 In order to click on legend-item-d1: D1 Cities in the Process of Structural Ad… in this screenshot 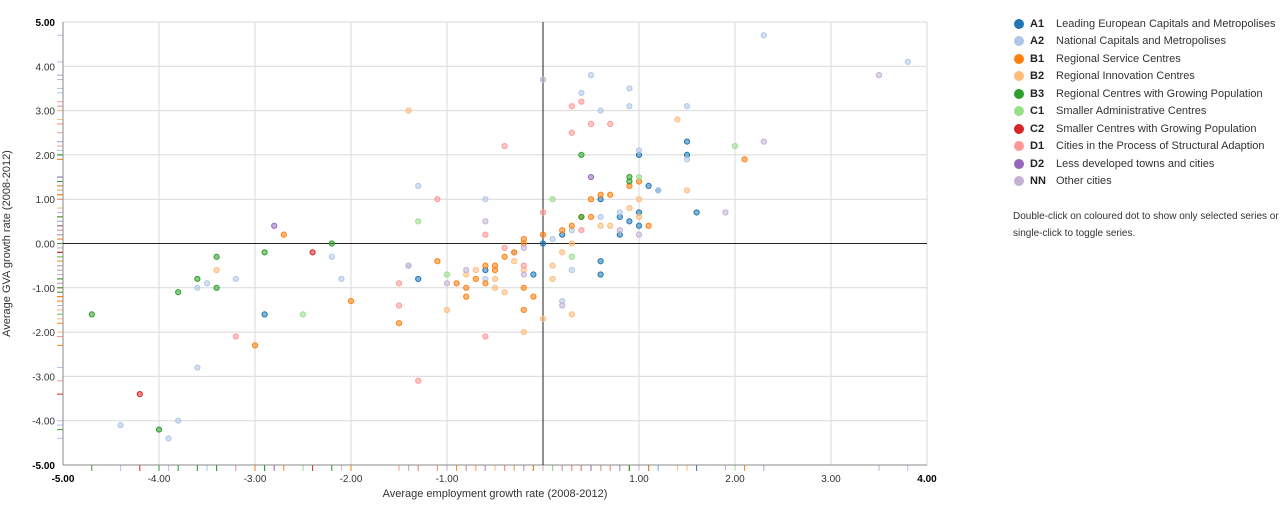, I will do `click(1147, 147)`.